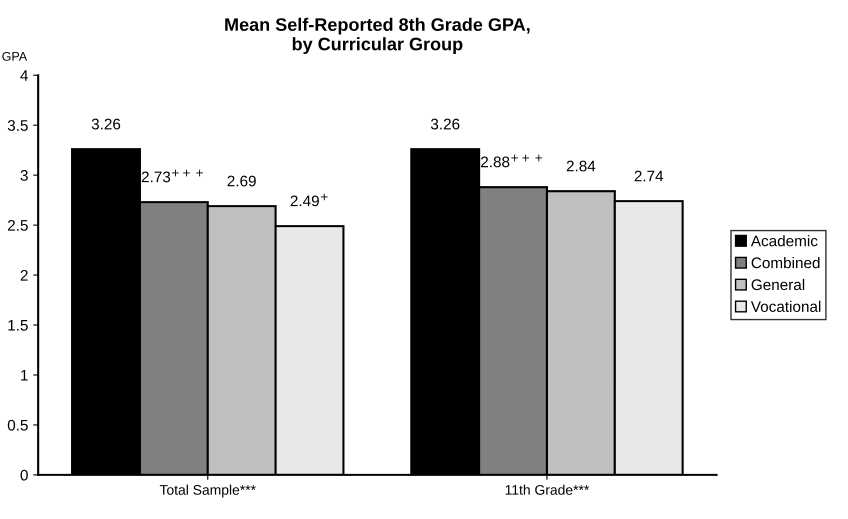 The width and height of the screenshot is (848, 519). What do you see at coordinates (581, 166) in the screenshot?
I see `data-label: 2.84` at bounding box center [581, 166].